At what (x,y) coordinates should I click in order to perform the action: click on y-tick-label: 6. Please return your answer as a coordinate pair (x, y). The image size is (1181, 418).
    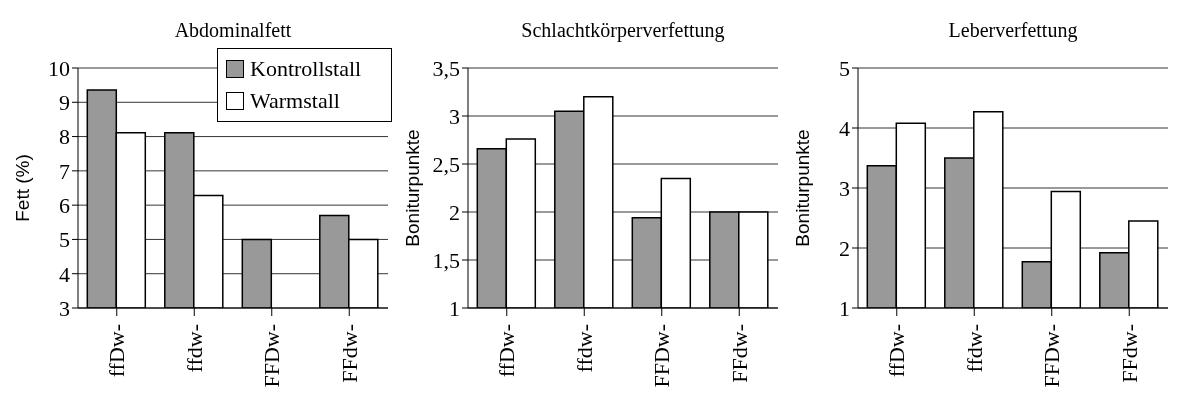
    Looking at the image, I should click on (64, 205).